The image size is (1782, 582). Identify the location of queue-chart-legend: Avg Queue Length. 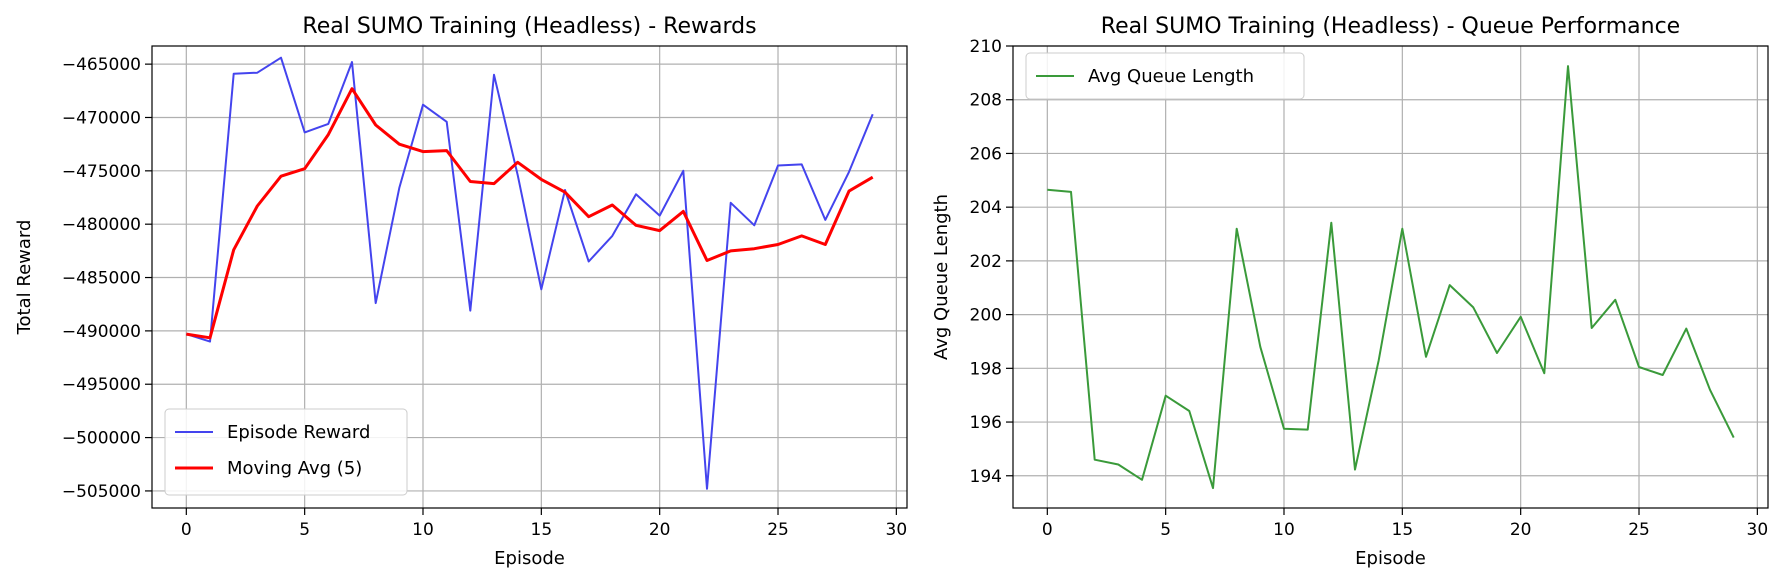
(1165, 76).